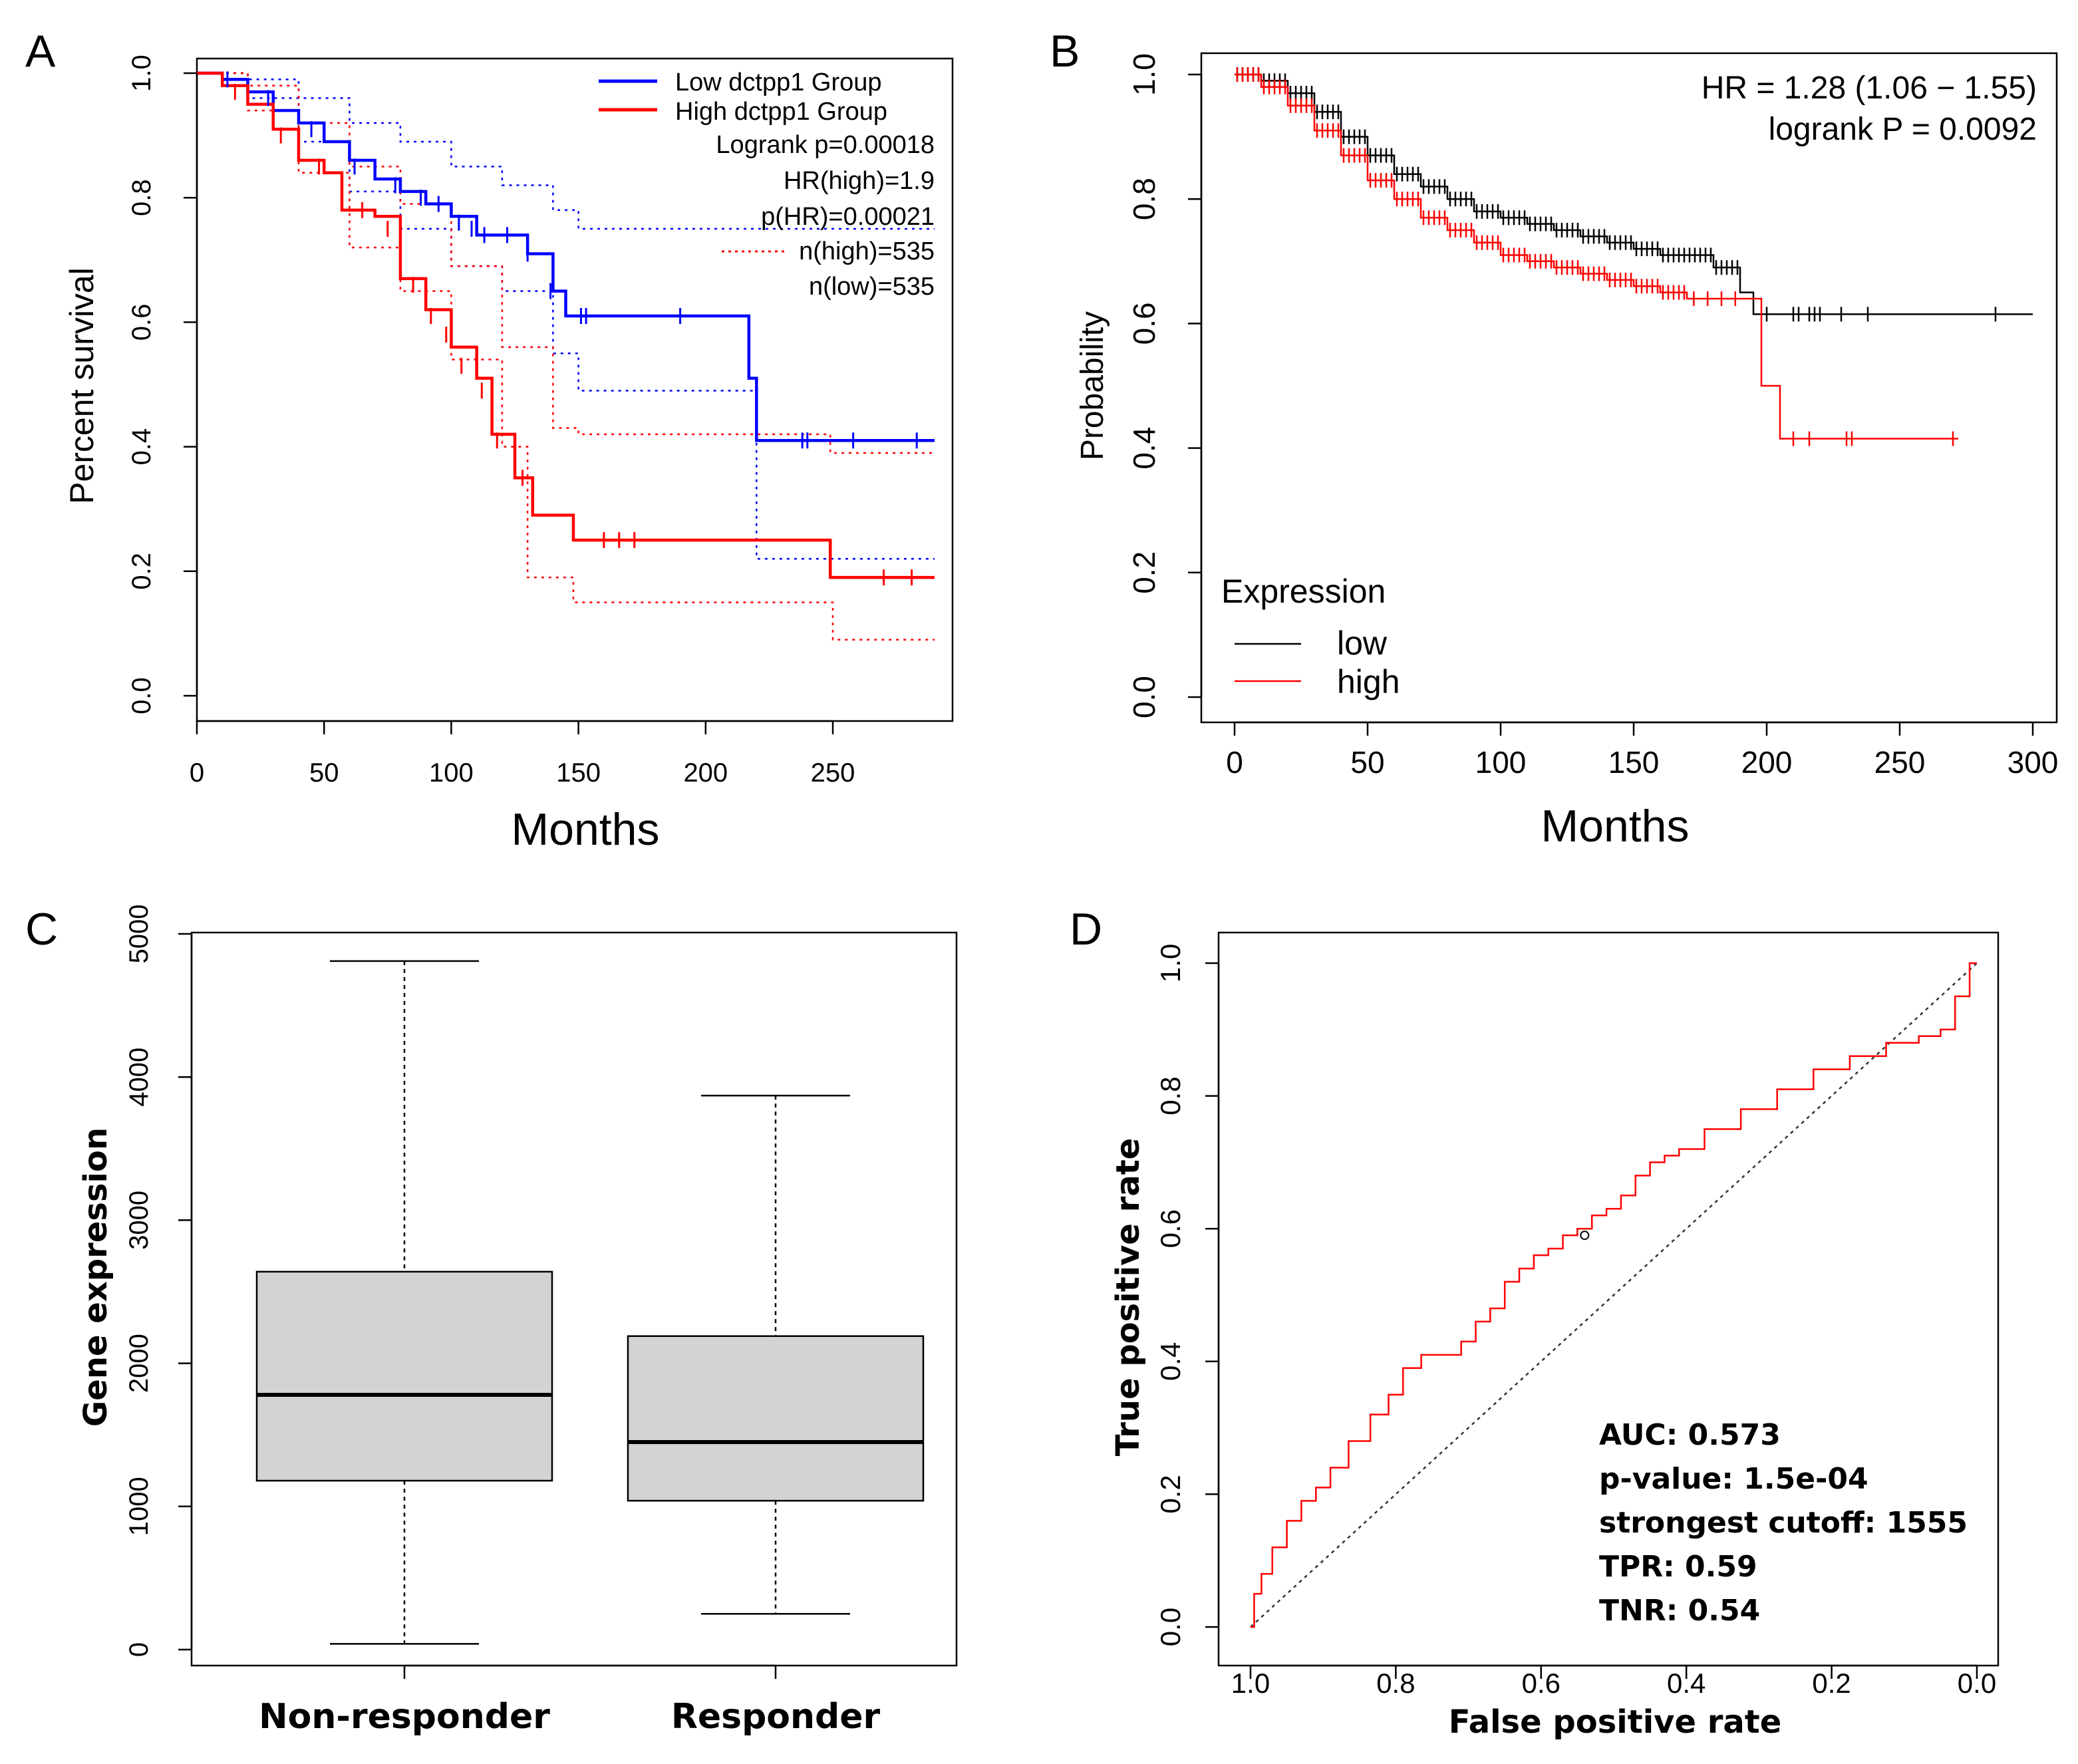 This screenshot has width=2078, height=1764. I want to click on x-tick-label: 0.8, so click(1395, 1683).